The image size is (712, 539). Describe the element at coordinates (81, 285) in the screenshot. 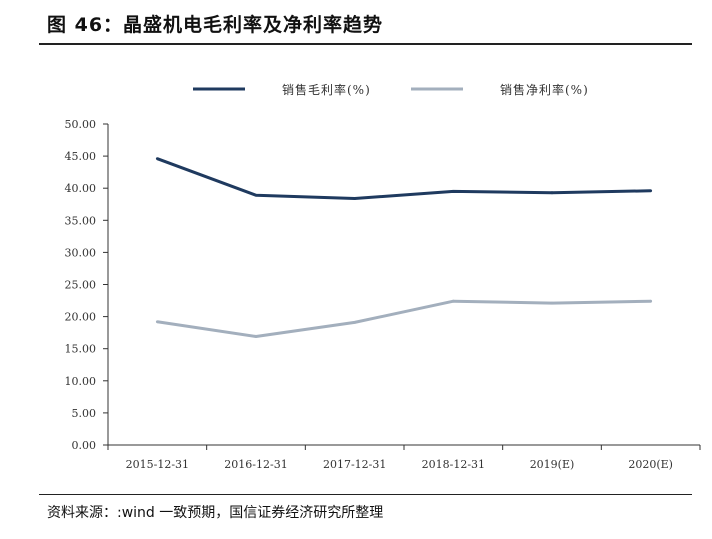

I see `y-tick-label: 25.00` at that location.